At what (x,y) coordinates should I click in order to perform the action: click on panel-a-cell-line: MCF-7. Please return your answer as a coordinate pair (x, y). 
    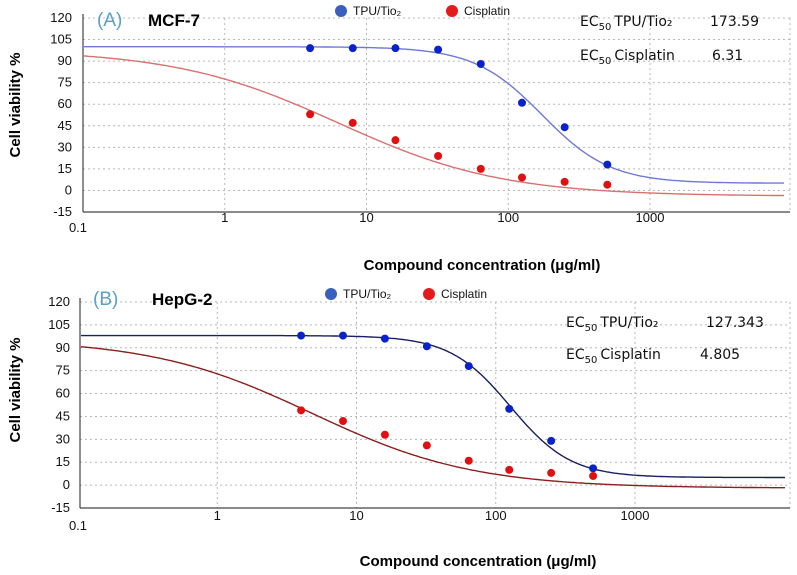
    Looking at the image, I should click on (174, 20).